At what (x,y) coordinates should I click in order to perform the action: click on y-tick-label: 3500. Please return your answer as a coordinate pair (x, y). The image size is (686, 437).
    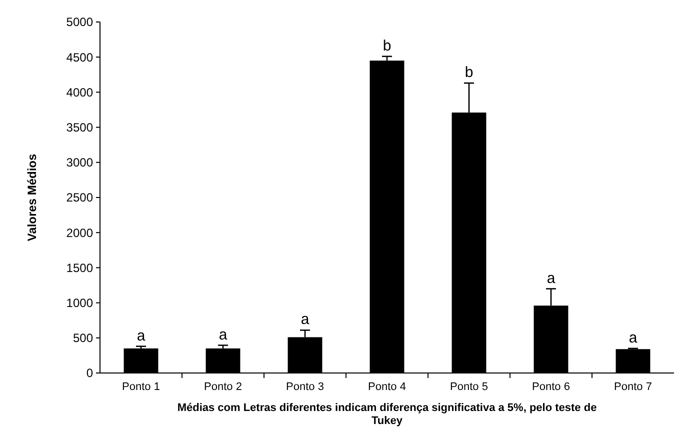
    Looking at the image, I should click on (80, 127).